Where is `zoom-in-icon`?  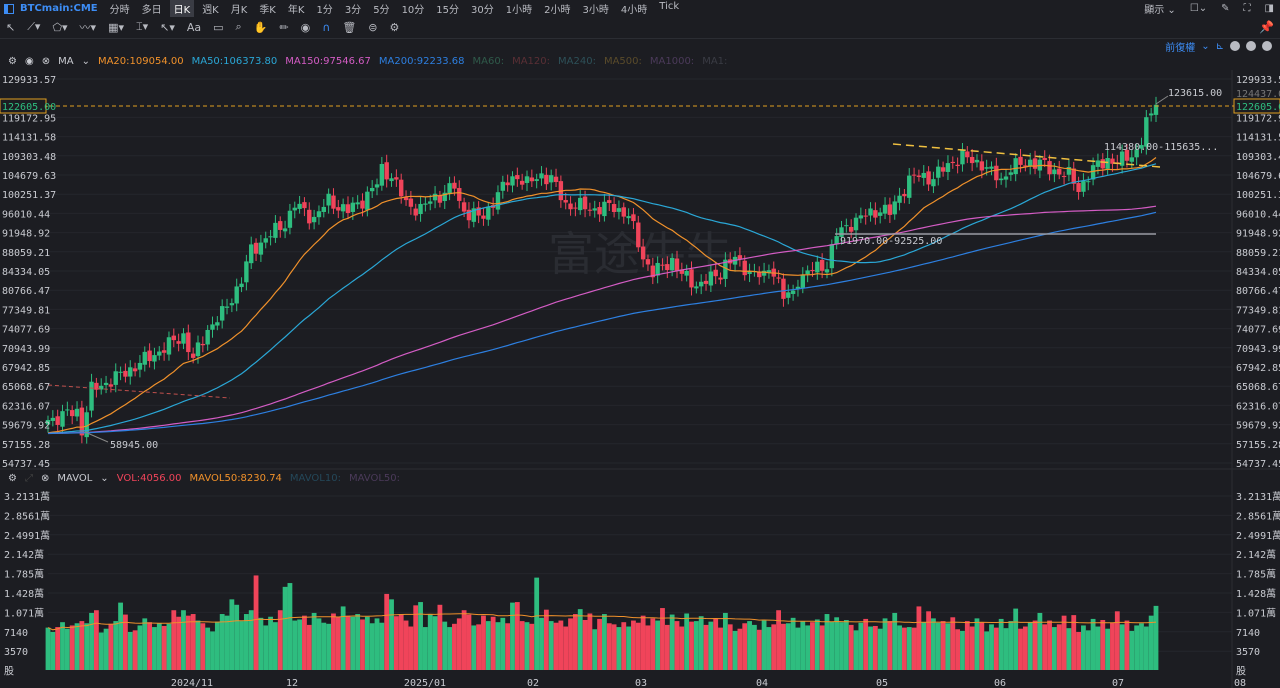 zoom-in-icon is located at coordinates (1267, 46).